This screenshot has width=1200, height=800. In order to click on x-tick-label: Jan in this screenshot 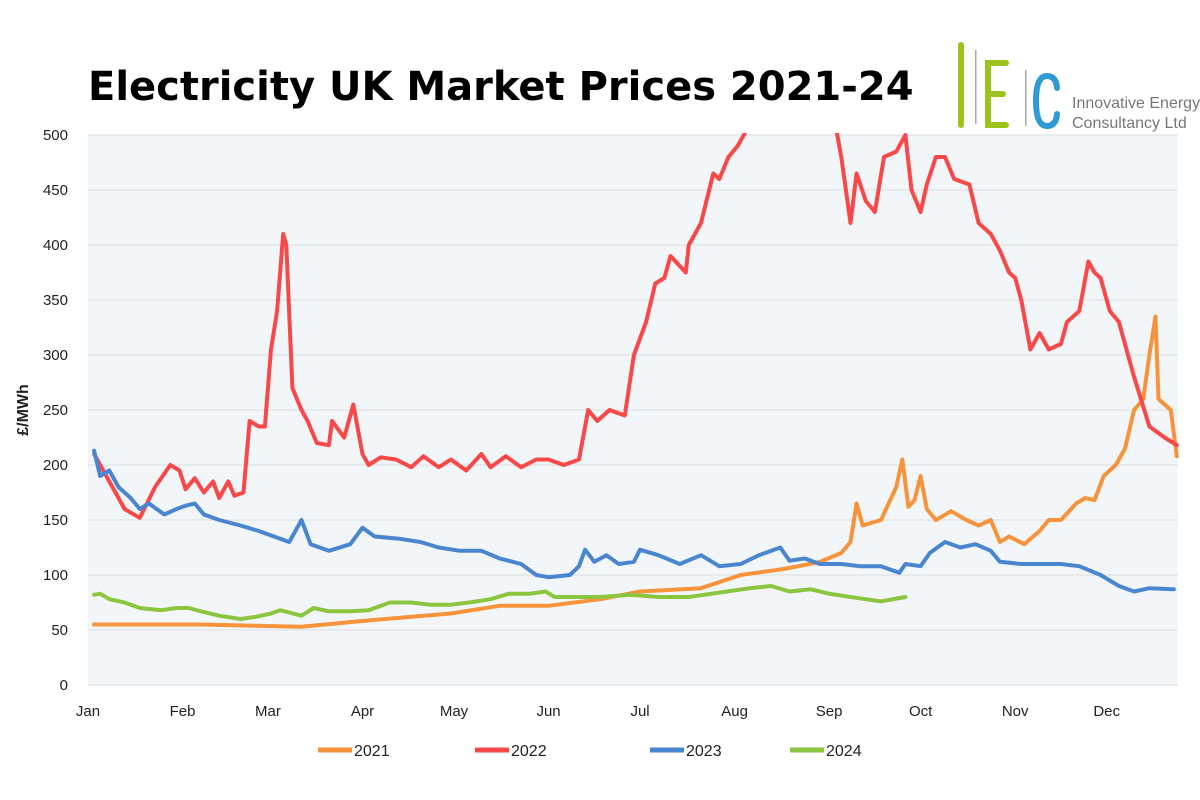, I will do `click(88, 711)`.